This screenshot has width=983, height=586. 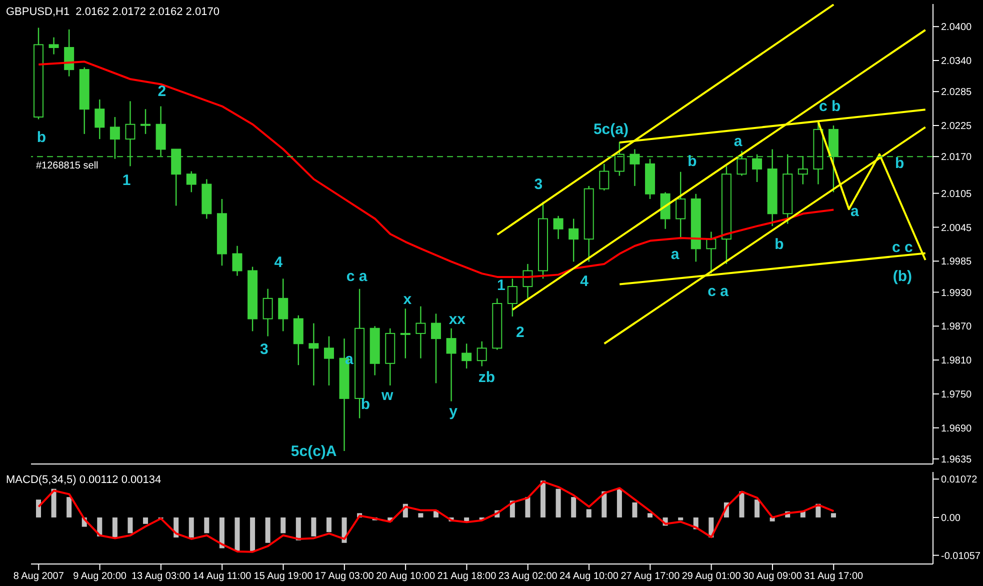 What do you see at coordinates (829, 106) in the screenshot?
I see `annotation: c b` at bounding box center [829, 106].